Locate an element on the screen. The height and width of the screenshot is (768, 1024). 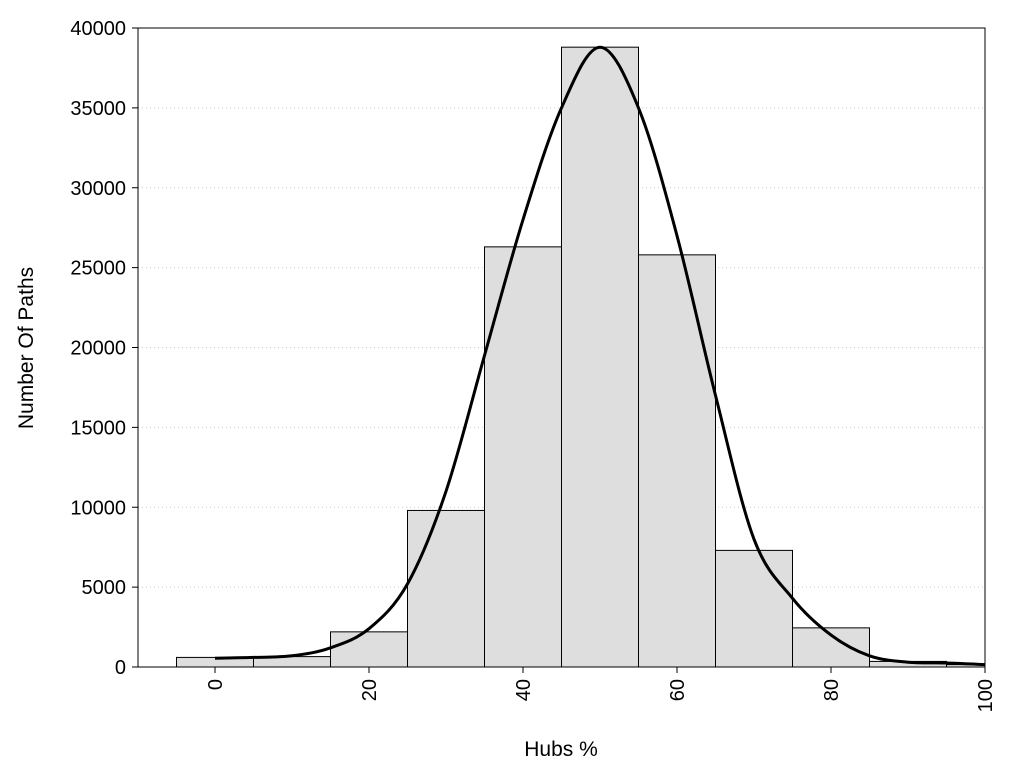
x-tick-label: 60 is located at coordinates (678, 690).